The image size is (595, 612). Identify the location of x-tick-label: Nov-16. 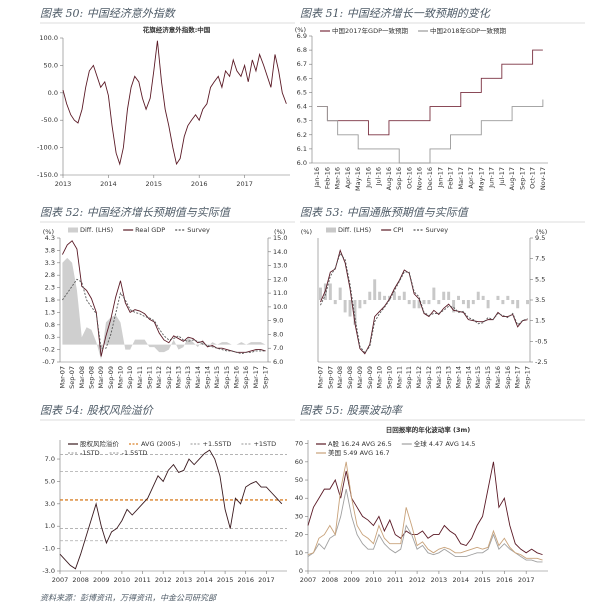
(420, 178).